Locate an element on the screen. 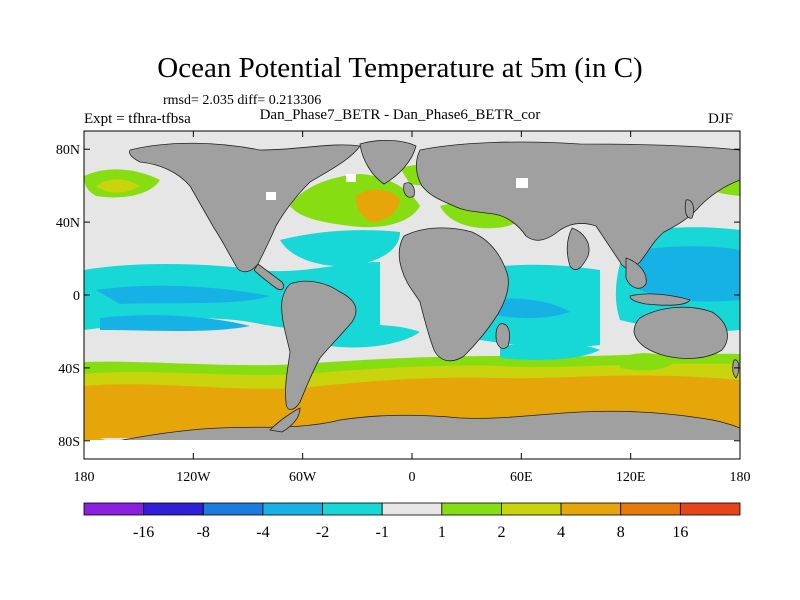 This screenshot has height=600, width=800. colorbar: -16 -8 -4 -2 -1 1 2 4 8 16 is located at coordinates (412, 521).